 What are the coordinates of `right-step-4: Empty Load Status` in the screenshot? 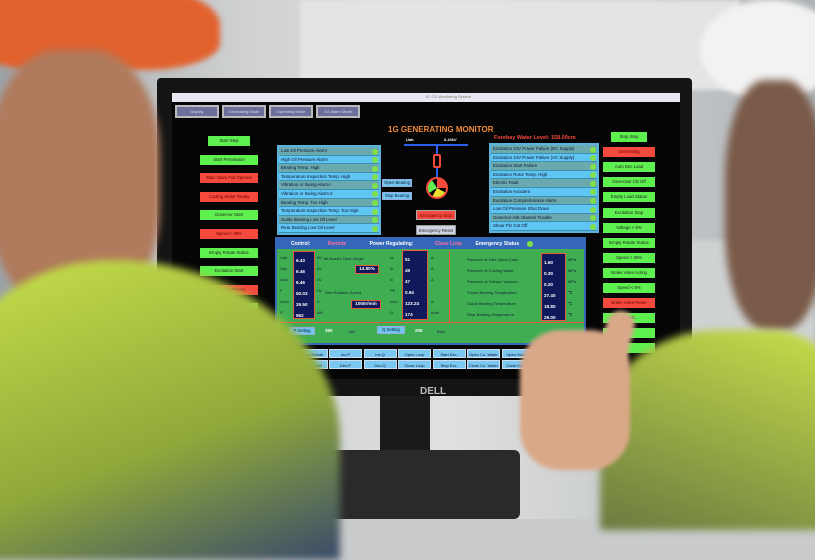 It's located at (629, 197).